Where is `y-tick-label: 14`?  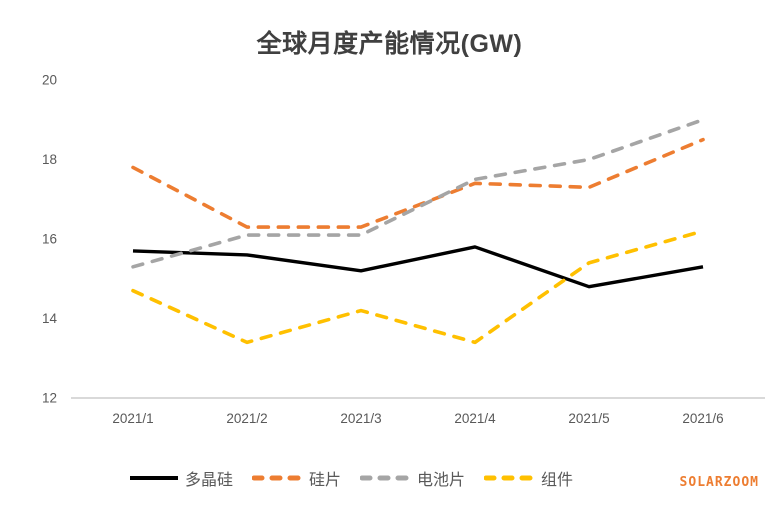 y-tick-label: 14 is located at coordinates (50, 318).